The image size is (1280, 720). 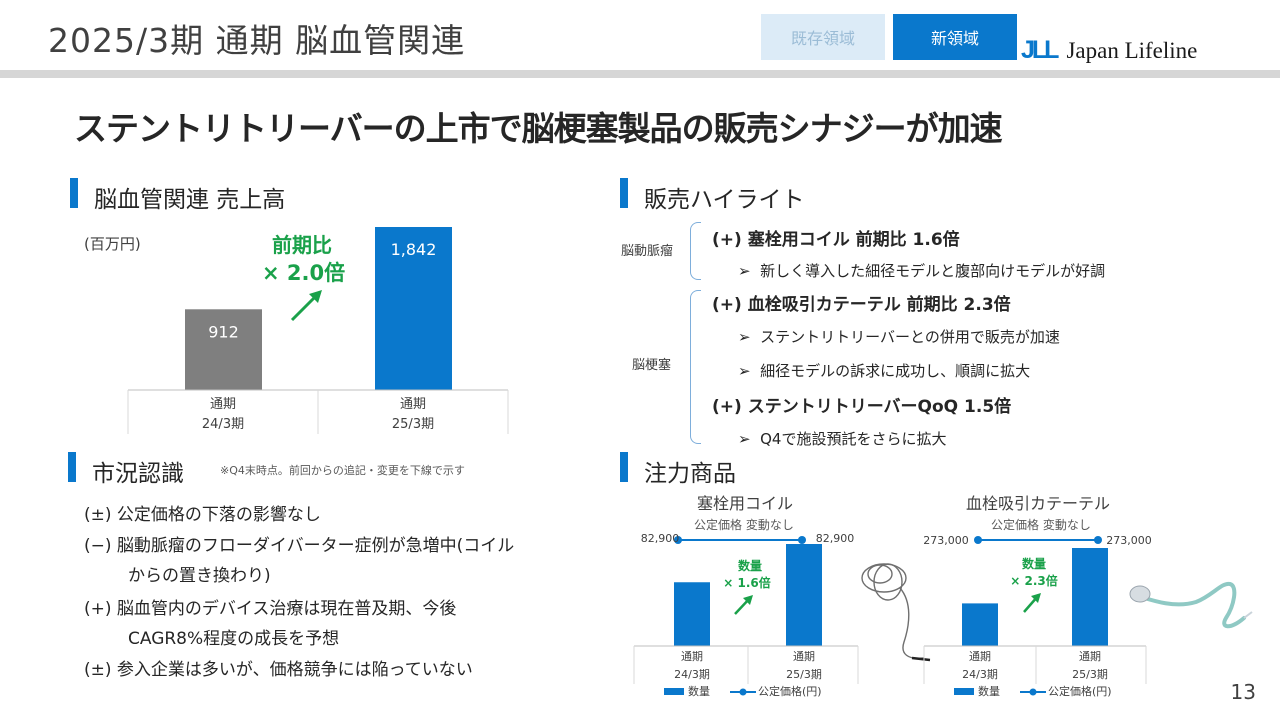 I want to click on highlight-heading: (+) ステントリトリーバーQoQ 1.5倍, so click(x=862, y=407).